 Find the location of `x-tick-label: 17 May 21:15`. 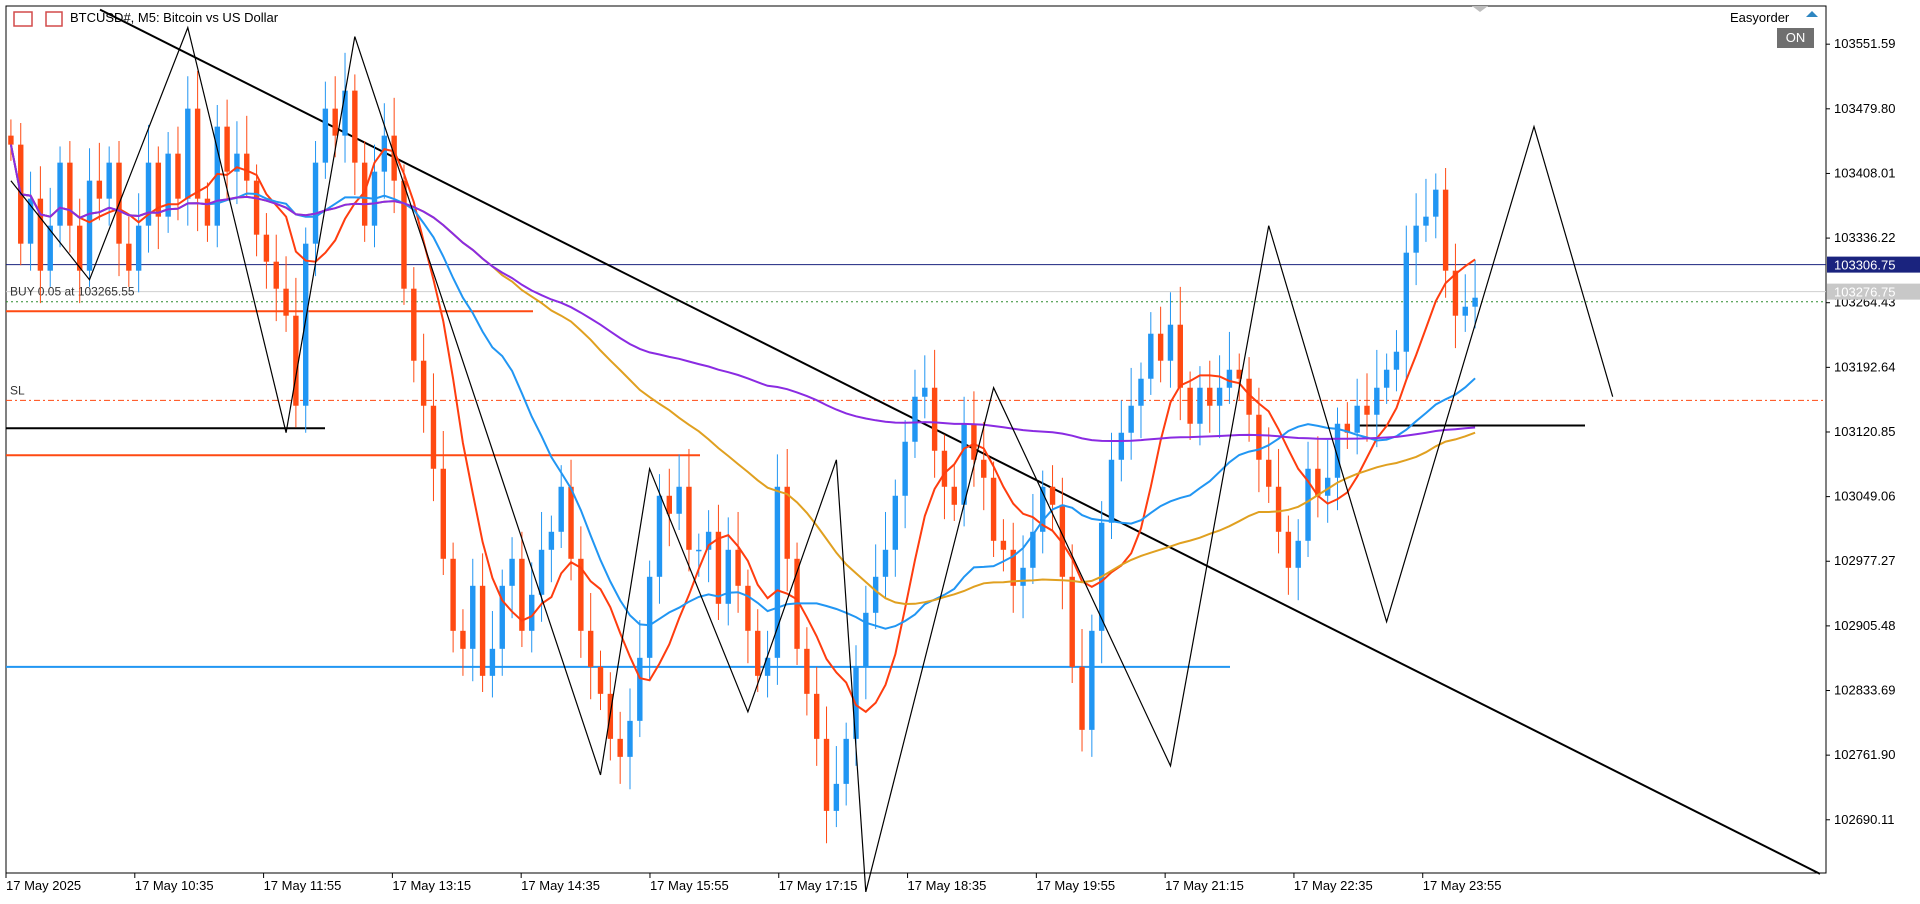

x-tick-label: 17 May 21:15 is located at coordinates (1204, 885).